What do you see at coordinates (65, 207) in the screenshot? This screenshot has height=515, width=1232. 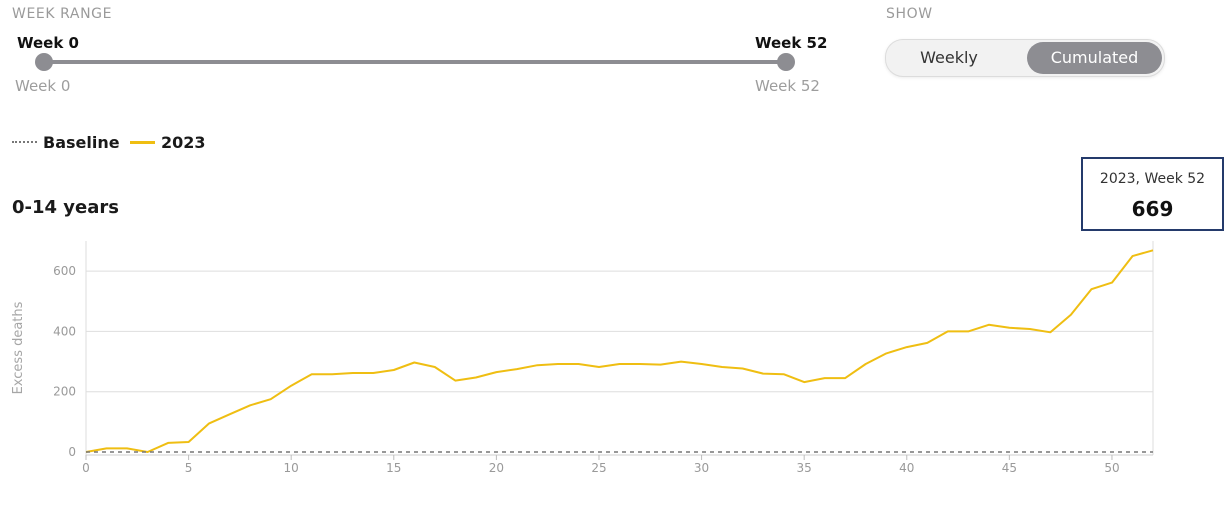 I see `panel-title: 0-14 years` at bounding box center [65, 207].